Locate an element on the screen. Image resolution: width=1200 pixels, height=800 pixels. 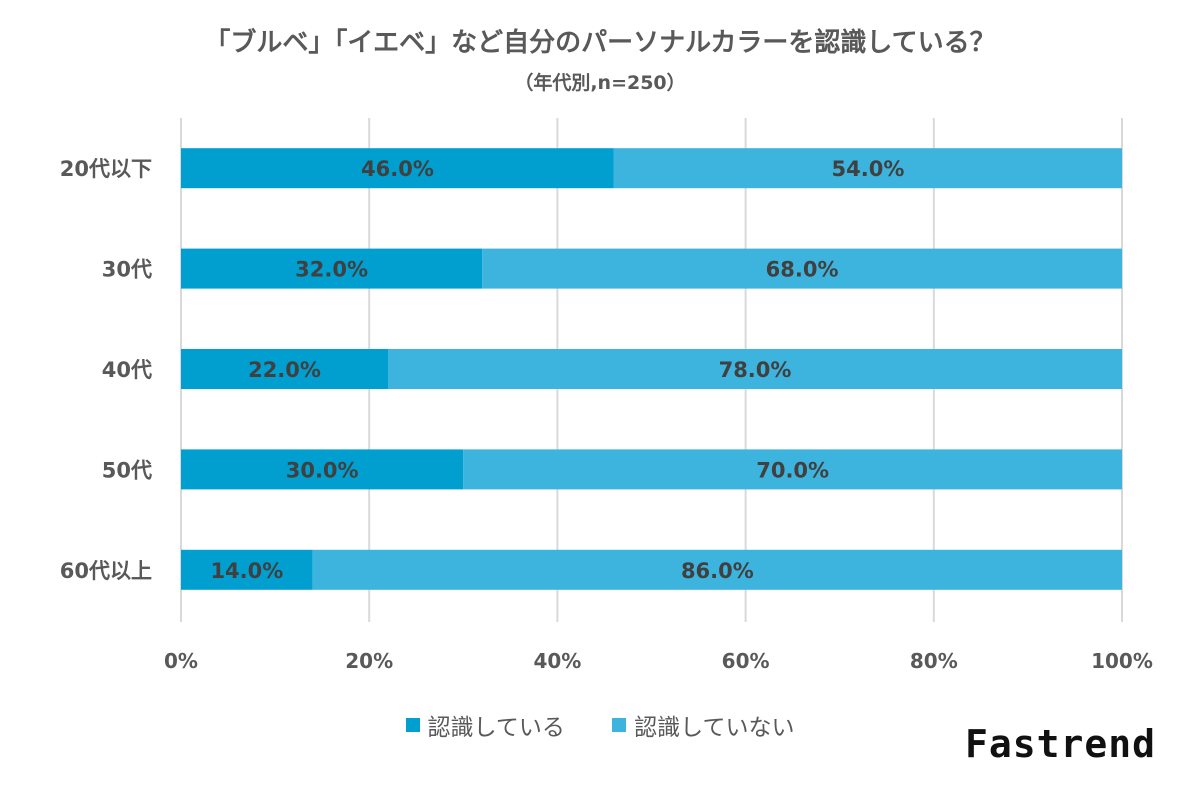
data-label: 46.0% is located at coordinates (397, 169).